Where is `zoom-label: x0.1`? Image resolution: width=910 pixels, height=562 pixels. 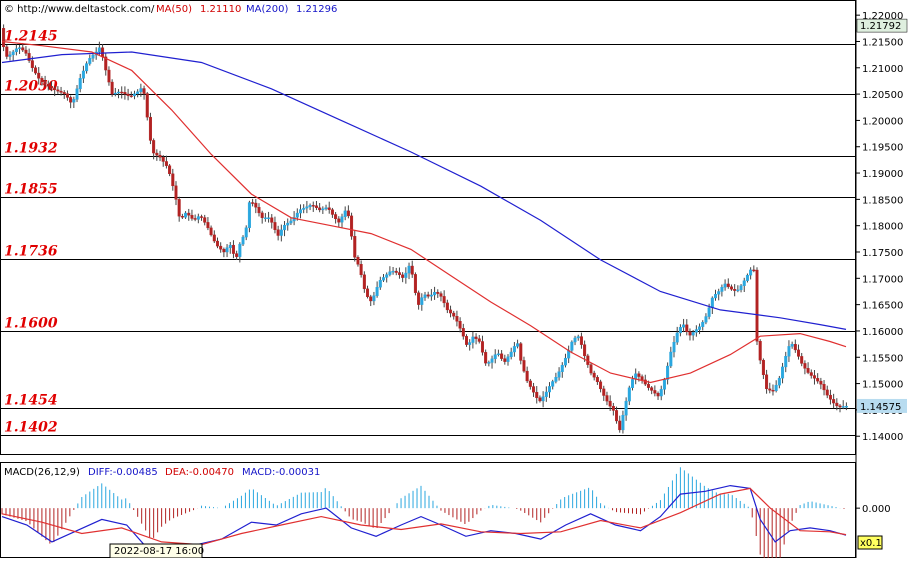
zoom-label: x0.1 is located at coordinates (871, 543).